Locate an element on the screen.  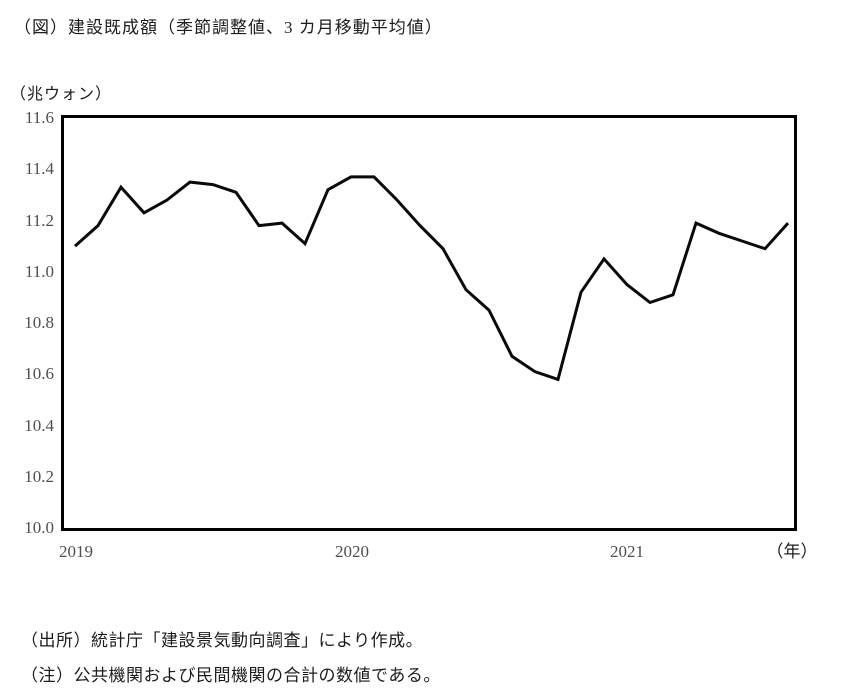
y-tick-label: 10.6 is located at coordinates (39, 374).